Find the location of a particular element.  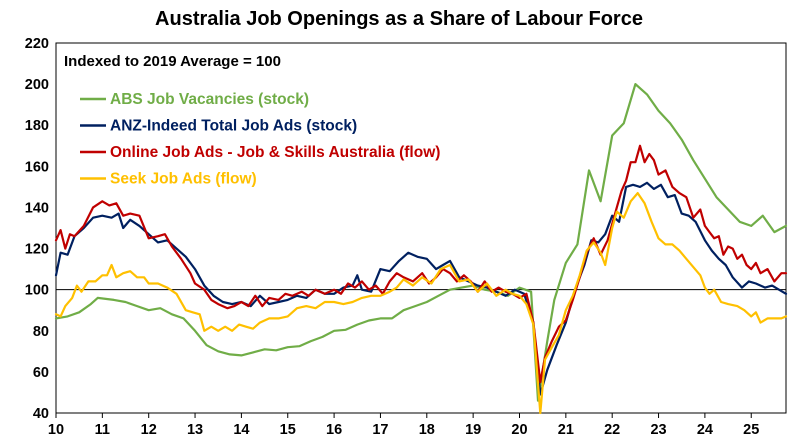

x-tick-label: 20 is located at coordinates (519, 430).